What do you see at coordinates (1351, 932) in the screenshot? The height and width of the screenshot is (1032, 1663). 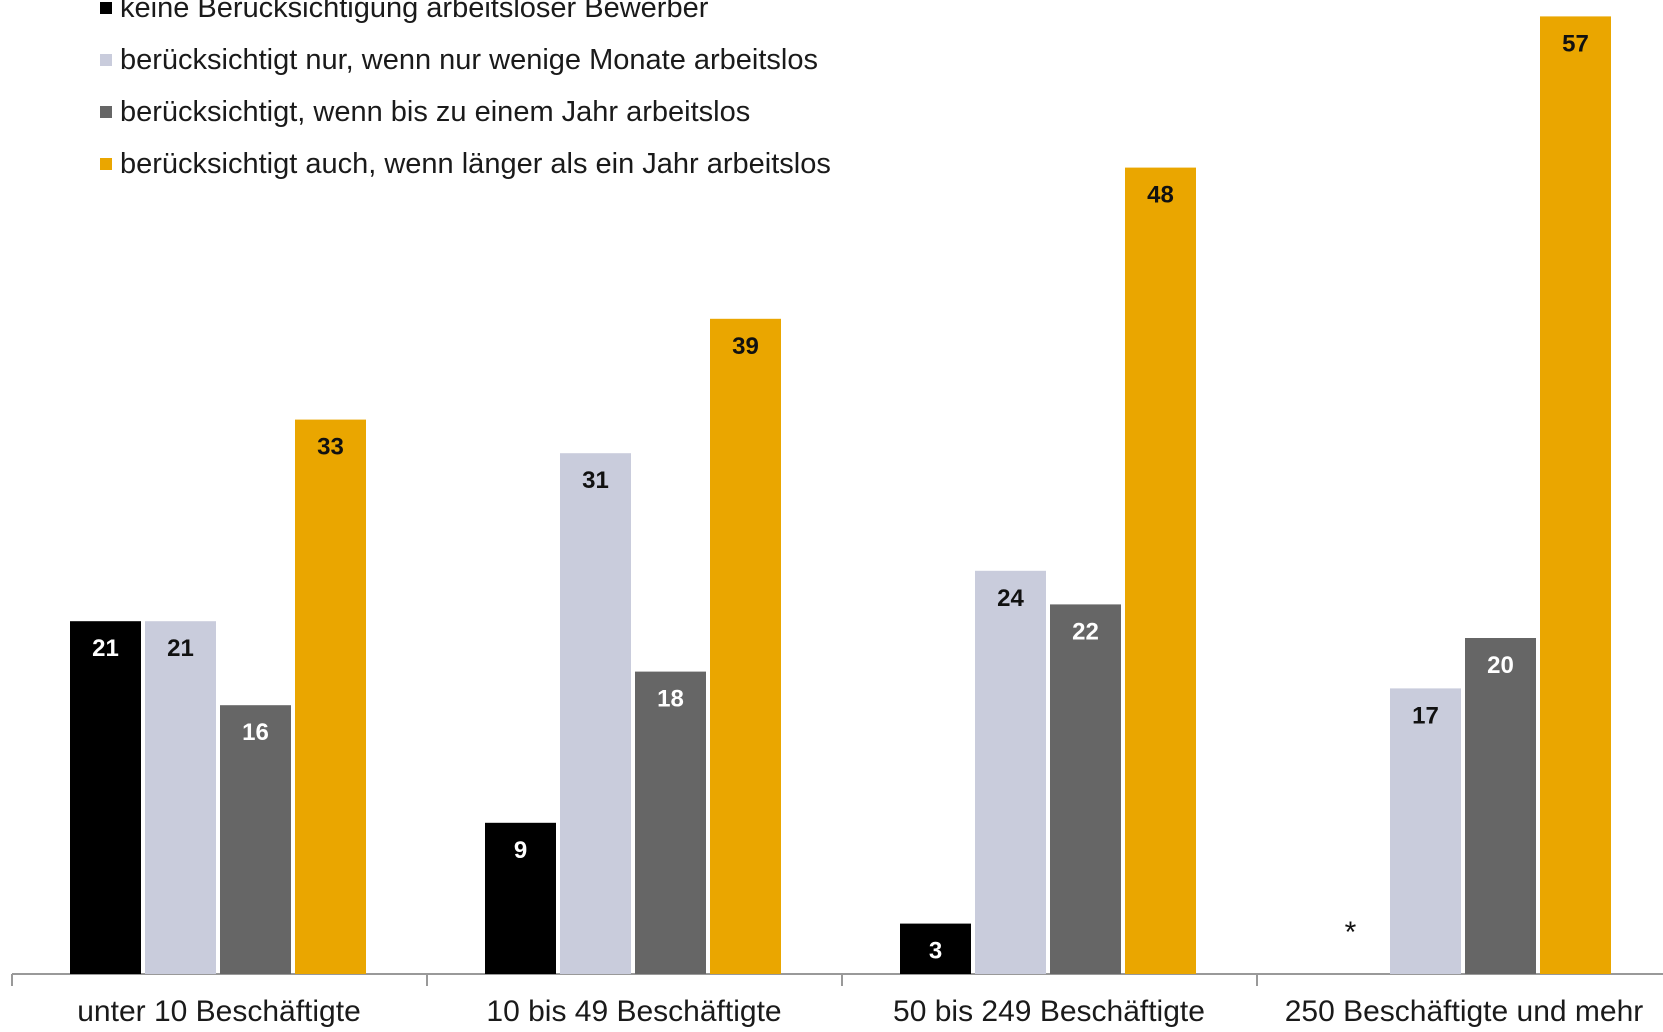 I see `data-label: *` at bounding box center [1351, 932].